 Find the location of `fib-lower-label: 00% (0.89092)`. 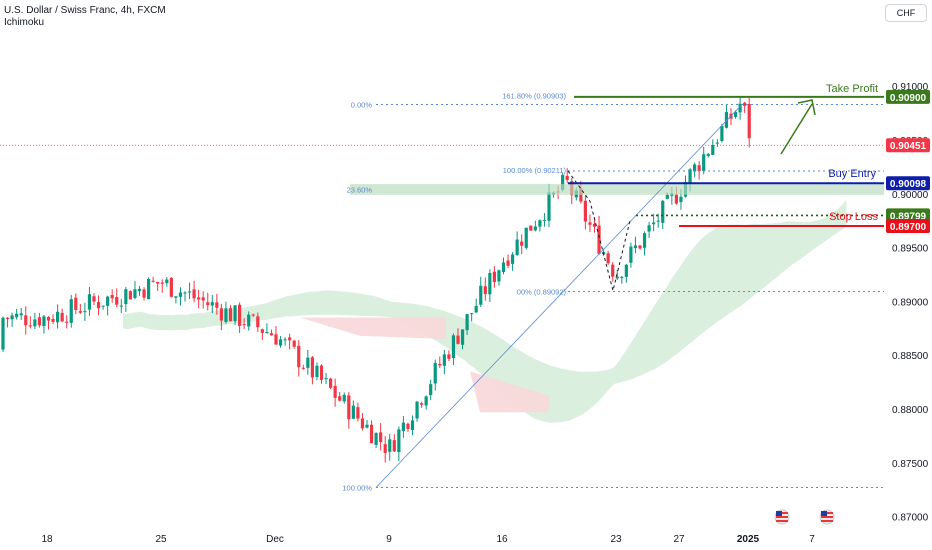

fib-lower-label: 00% (0.89092) is located at coordinates (542, 291).